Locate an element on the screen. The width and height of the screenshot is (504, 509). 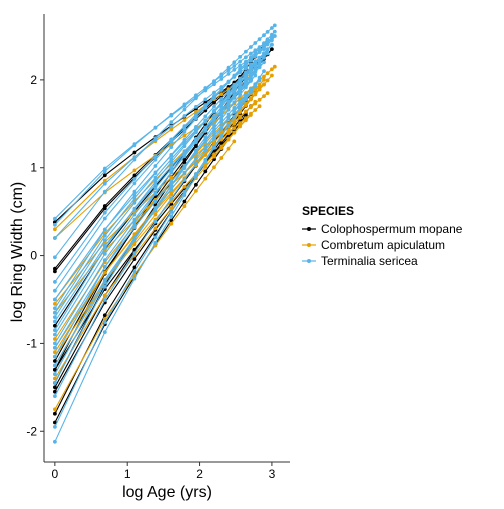
y-tick-label: -2 is located at coordinates (31, 431).